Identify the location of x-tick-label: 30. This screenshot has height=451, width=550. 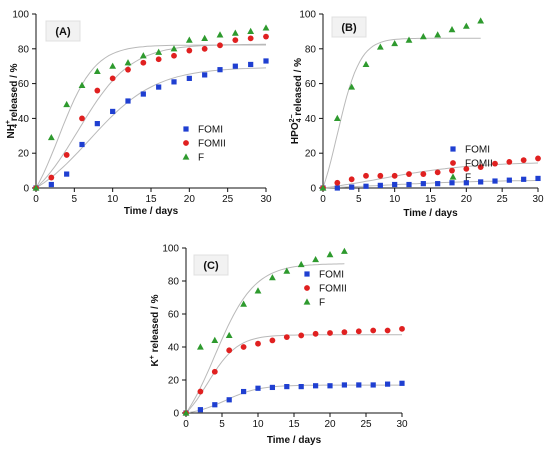
(402, 424).